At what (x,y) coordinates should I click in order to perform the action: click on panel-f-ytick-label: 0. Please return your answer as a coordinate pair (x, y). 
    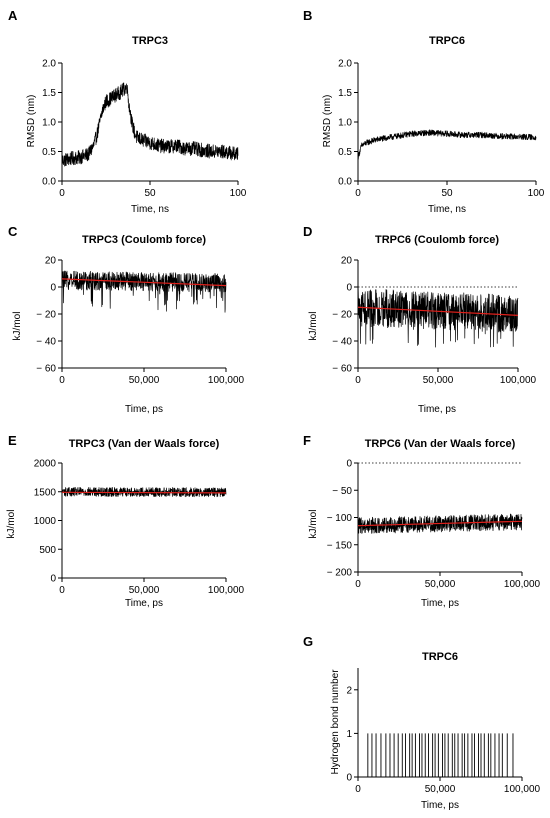
    Looking at the image, I should click on (349, 464).